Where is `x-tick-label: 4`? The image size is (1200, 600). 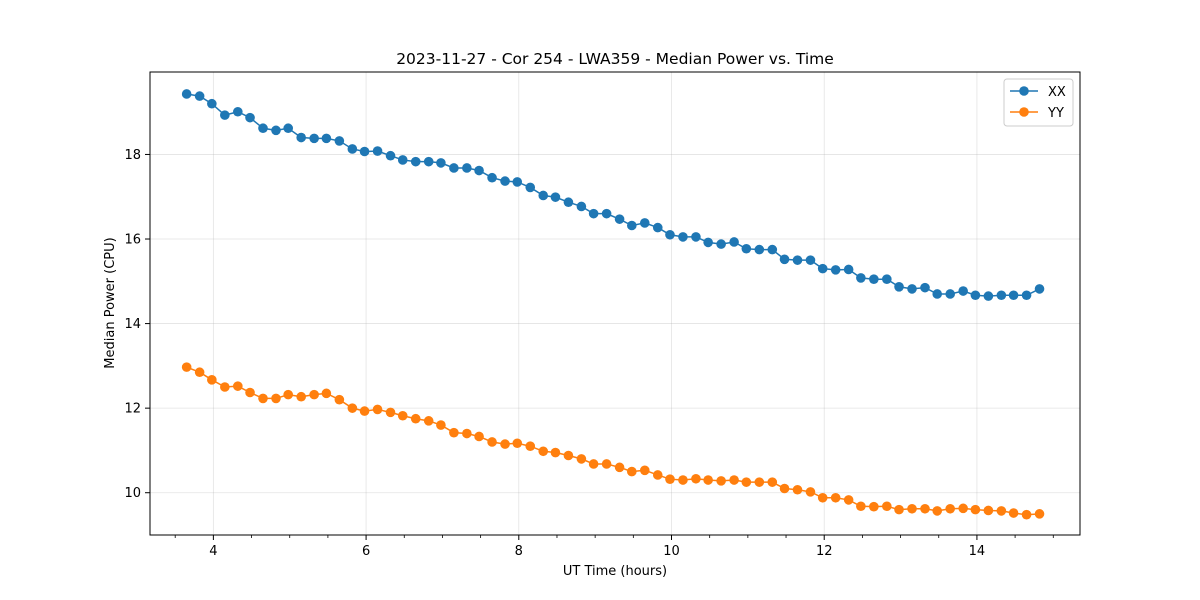
x-tick-label: 4 is located at coordinates (213, 551).